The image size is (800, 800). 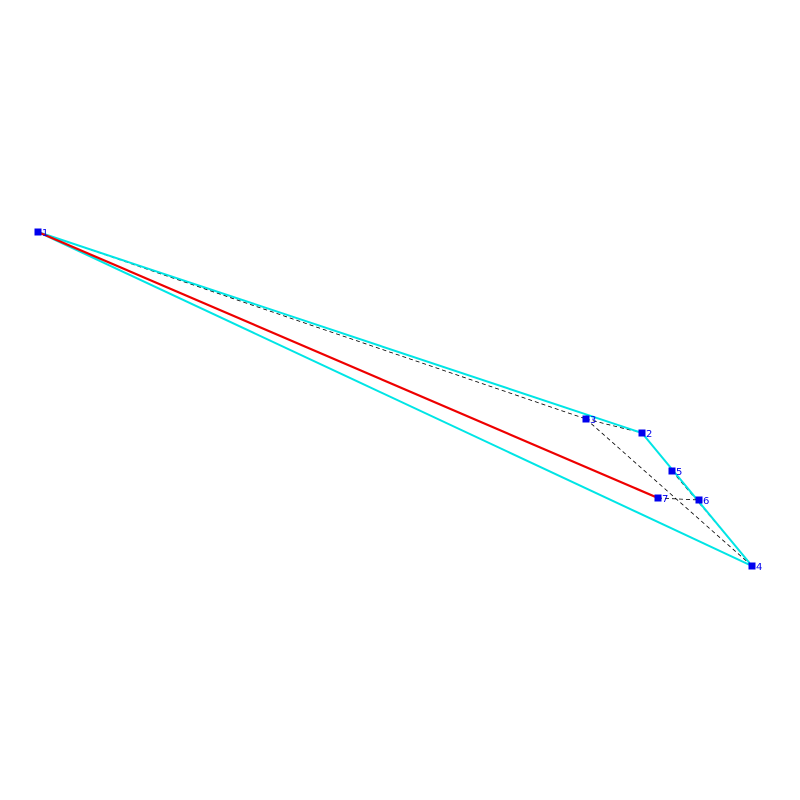 I want to click on point-label-5: 5, so click(x=679, y=472).